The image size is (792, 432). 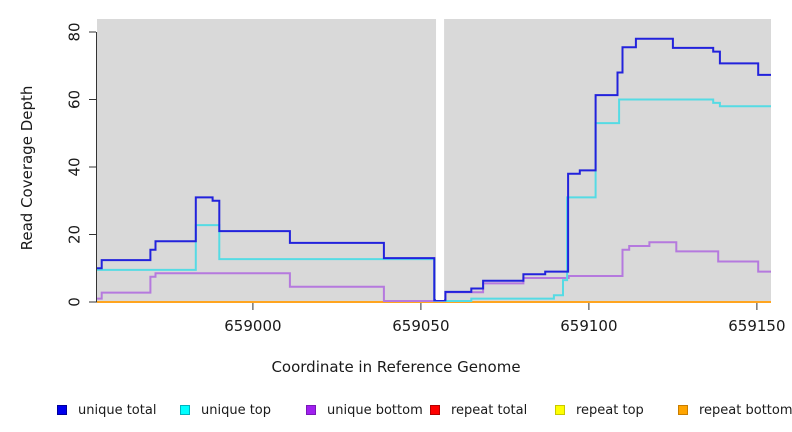 What do you see at coordinates (75, 31) in the screenshot?
I see `y-tick-label: 80` at bounding box center [75, 31].